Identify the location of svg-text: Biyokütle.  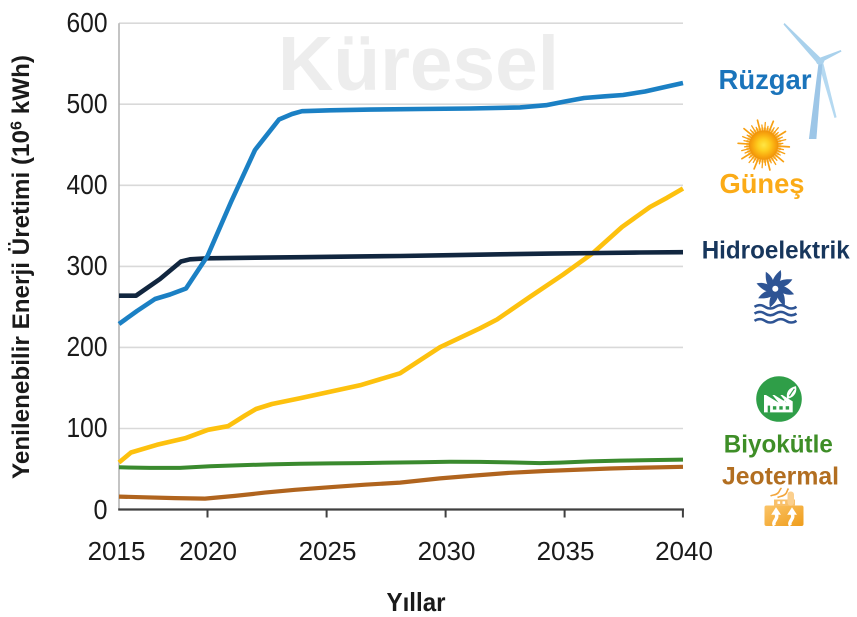
(778, 445).